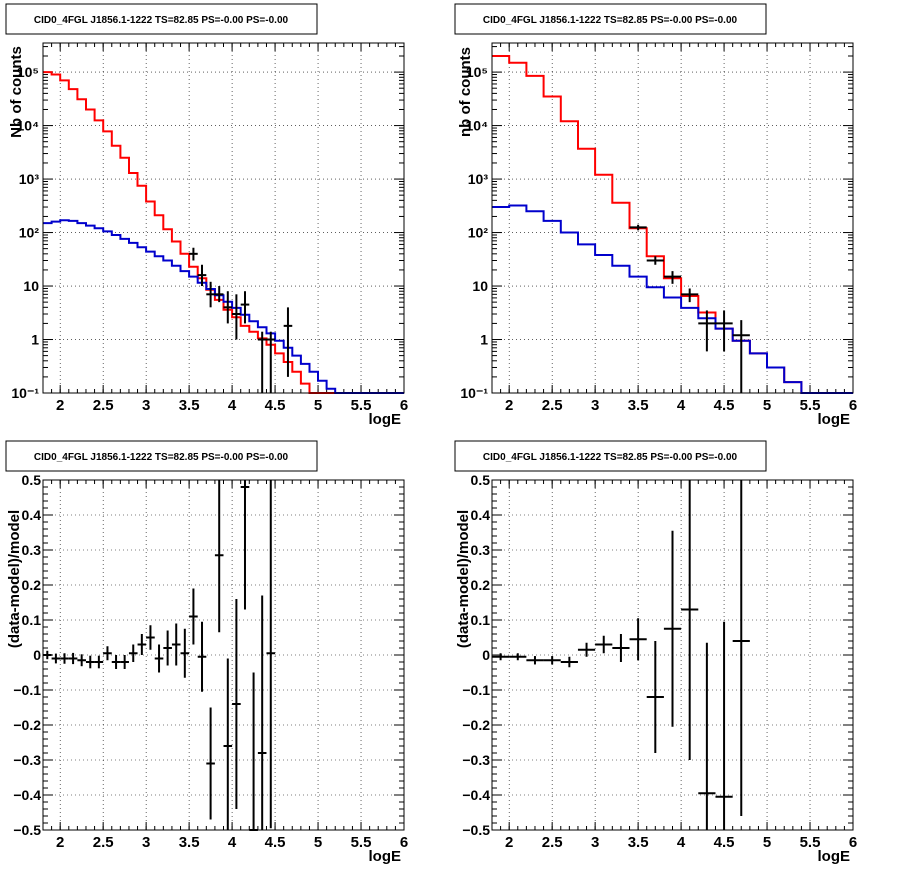  What do you see at coordinates (27, 830) in the screenshot?
I see `y-tick-label: −0.5` at bounding box center [27, 830].